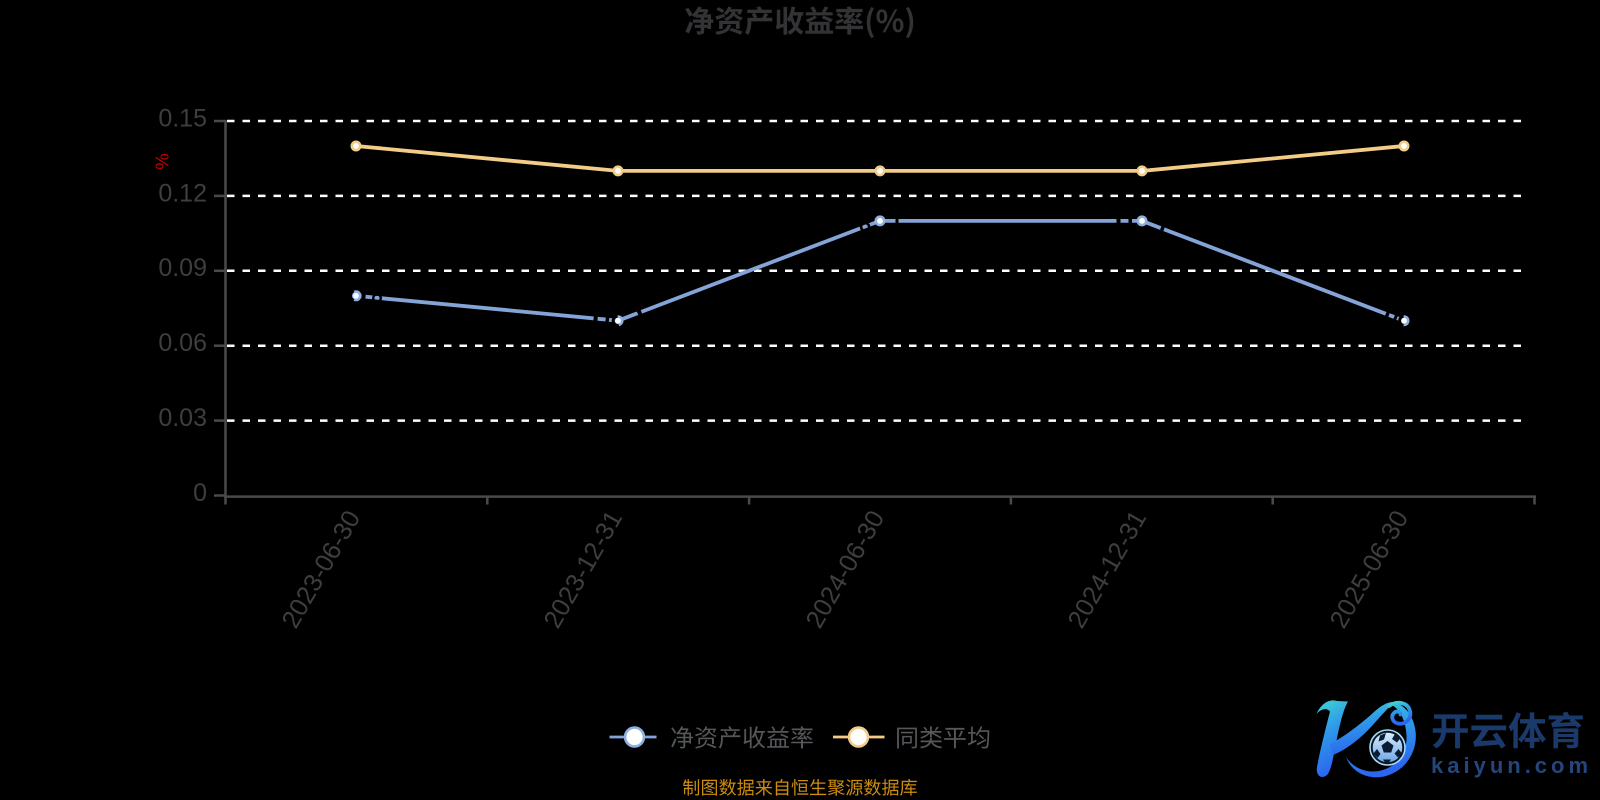  Describe the element at coordinates (182, 418) in the screenshot. I see `svg-text: 0.03` at that location.